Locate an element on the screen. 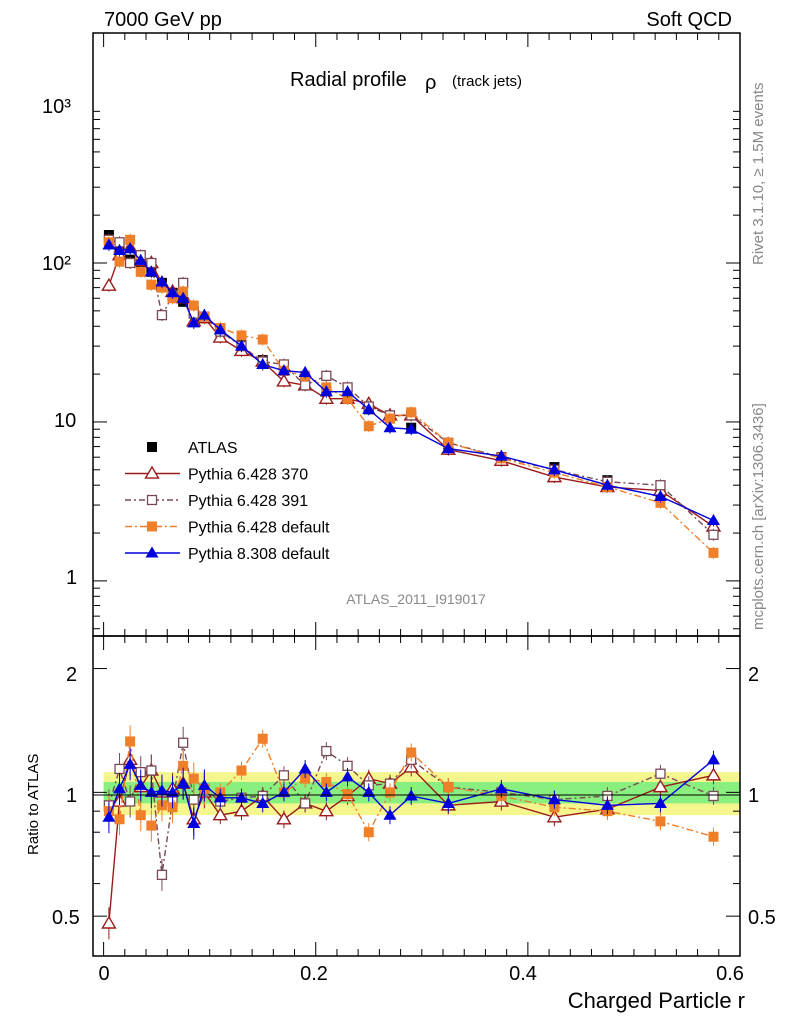 This screenshot has height=1024, width=786. legend-label: Pythia 6.428 default is located at coordinates (259, 528).